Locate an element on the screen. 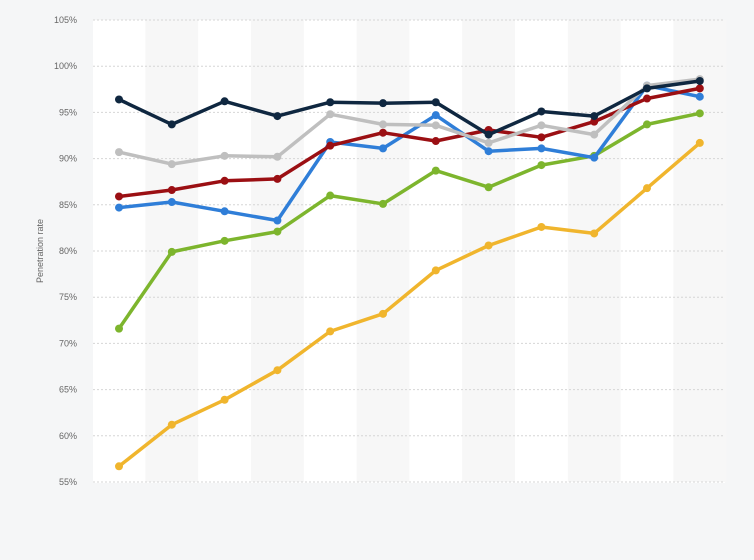 This screenshot has height=560, width=754. y-tick-label: 60% is located at coordinates (68, 436).